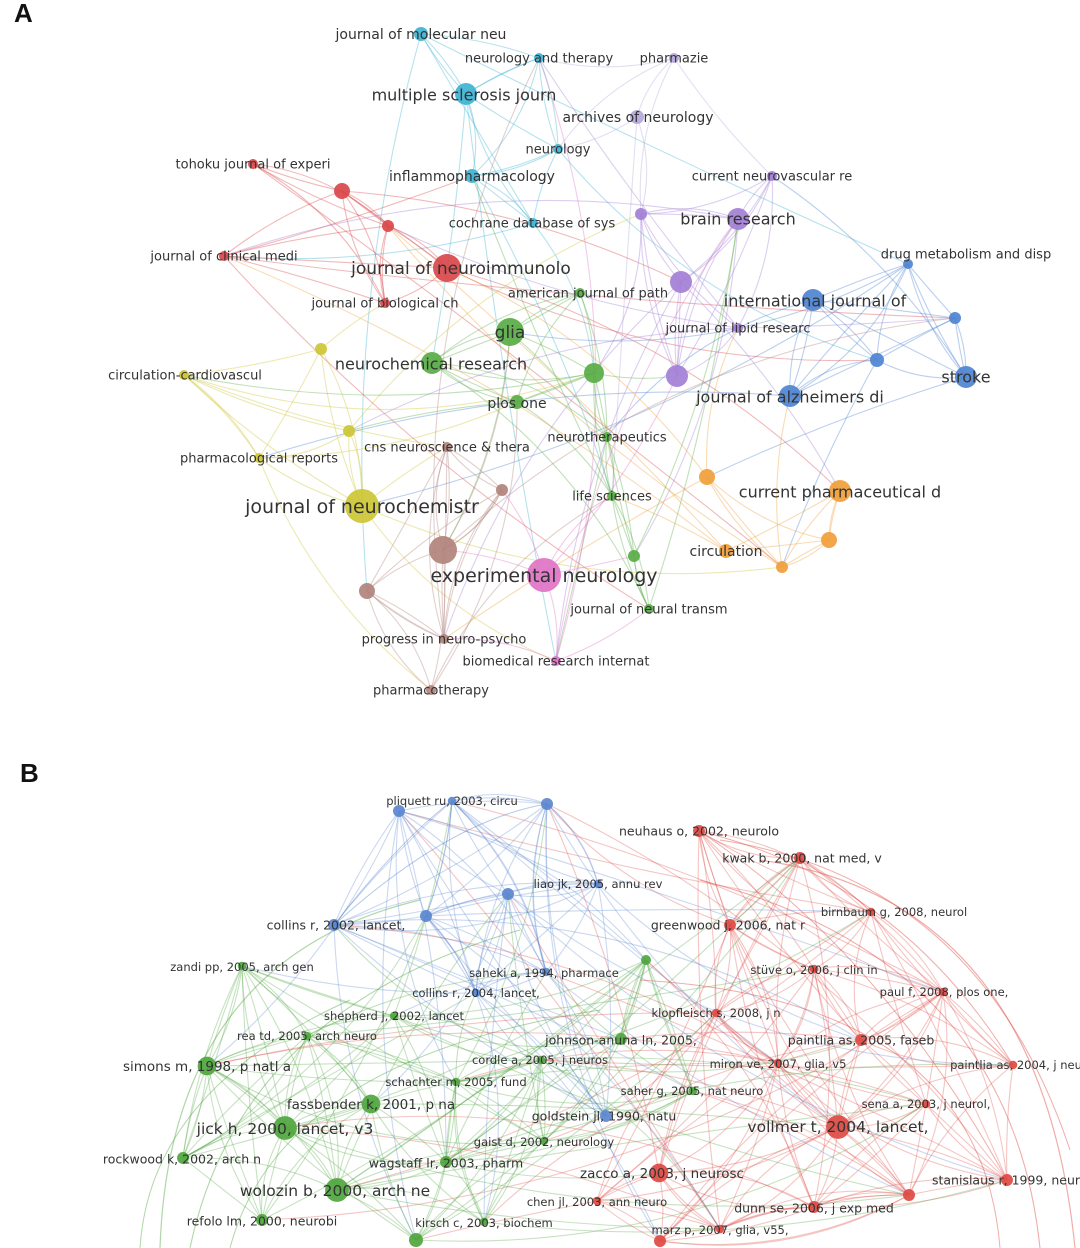  I want to click on node-ajpath, so click(580, 293).